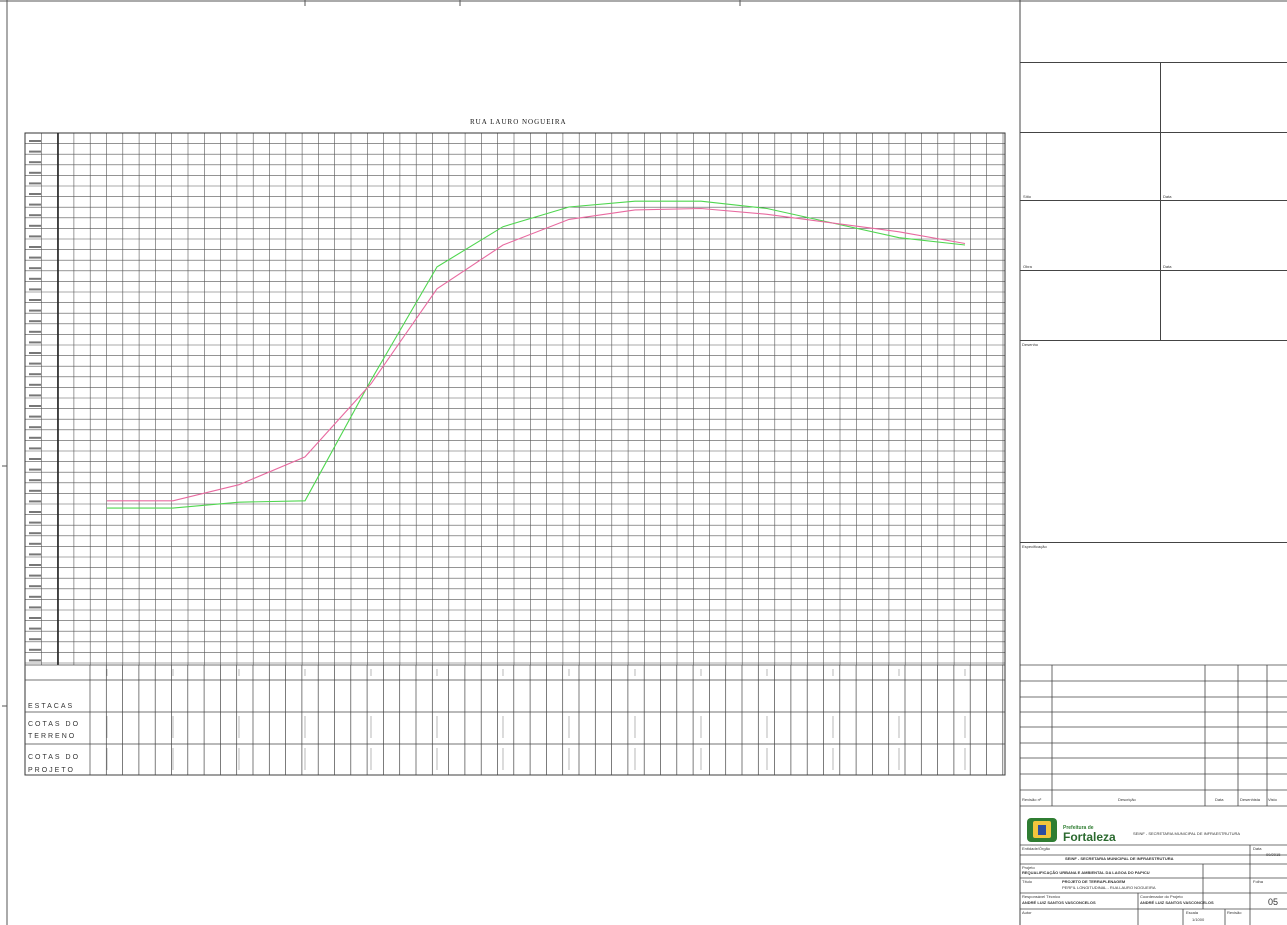 The width and height of the screenshot is (1287, 925). What do you see at coordinates (1167, 266) in the screenshot?
I see `field-data-2: Data` at bounding box center [1167, 266].